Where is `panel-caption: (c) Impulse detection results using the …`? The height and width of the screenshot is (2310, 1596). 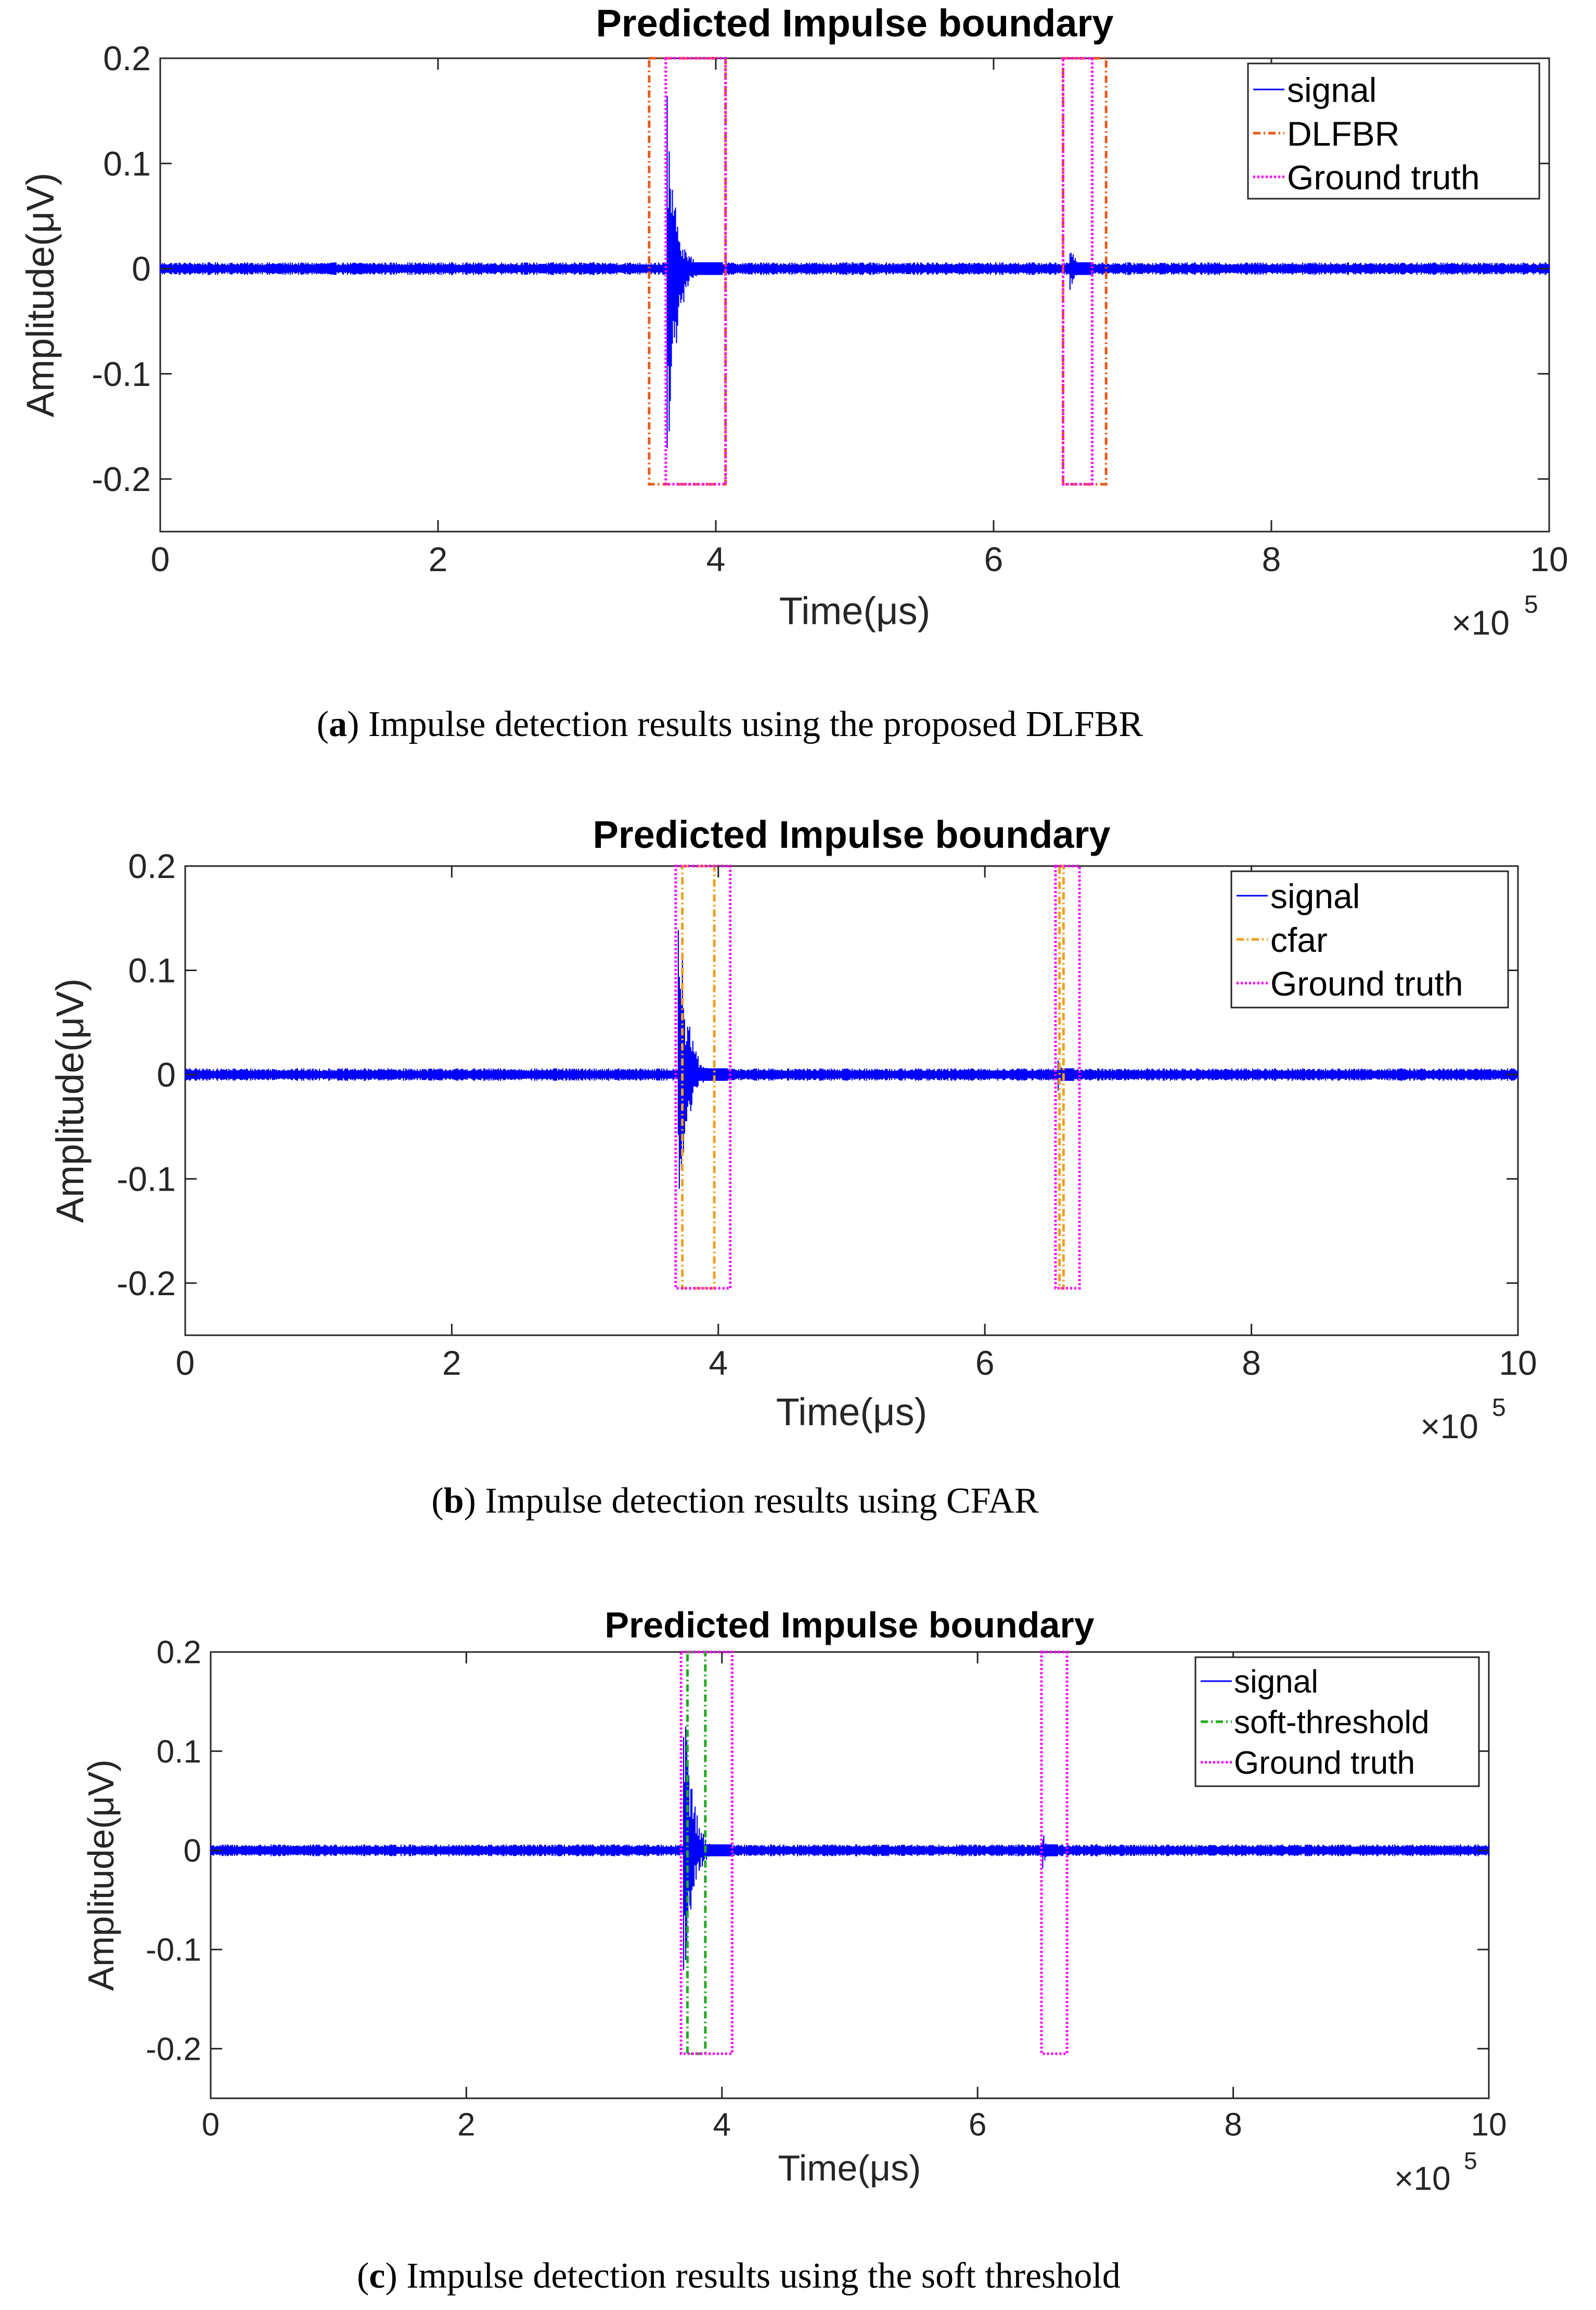 panel-caption: (c) Impulse detection results using the … is located at coordinates (739, 2276).